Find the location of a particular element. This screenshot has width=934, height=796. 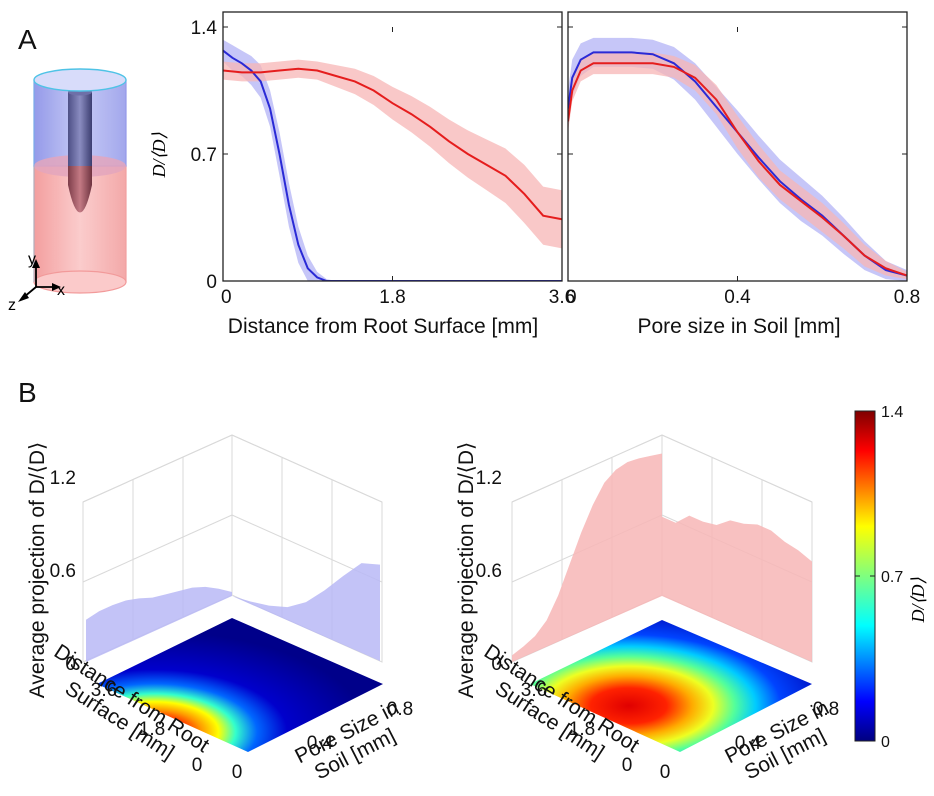

axis-triad-icon: y x z is located at coordinates (36, 282).